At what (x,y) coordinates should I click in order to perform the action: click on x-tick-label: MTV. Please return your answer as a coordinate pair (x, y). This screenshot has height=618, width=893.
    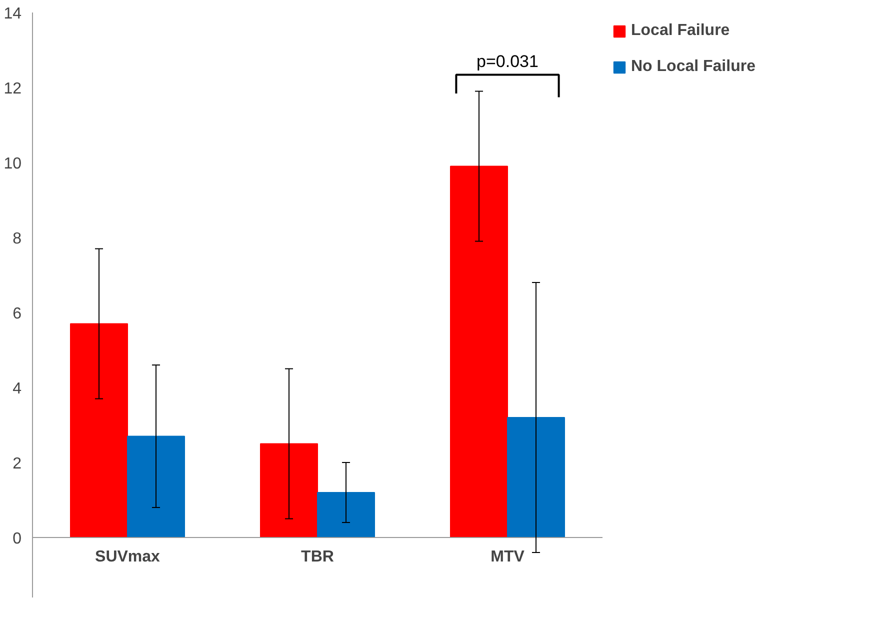
    Looking at the image, I should click on (507, 557).